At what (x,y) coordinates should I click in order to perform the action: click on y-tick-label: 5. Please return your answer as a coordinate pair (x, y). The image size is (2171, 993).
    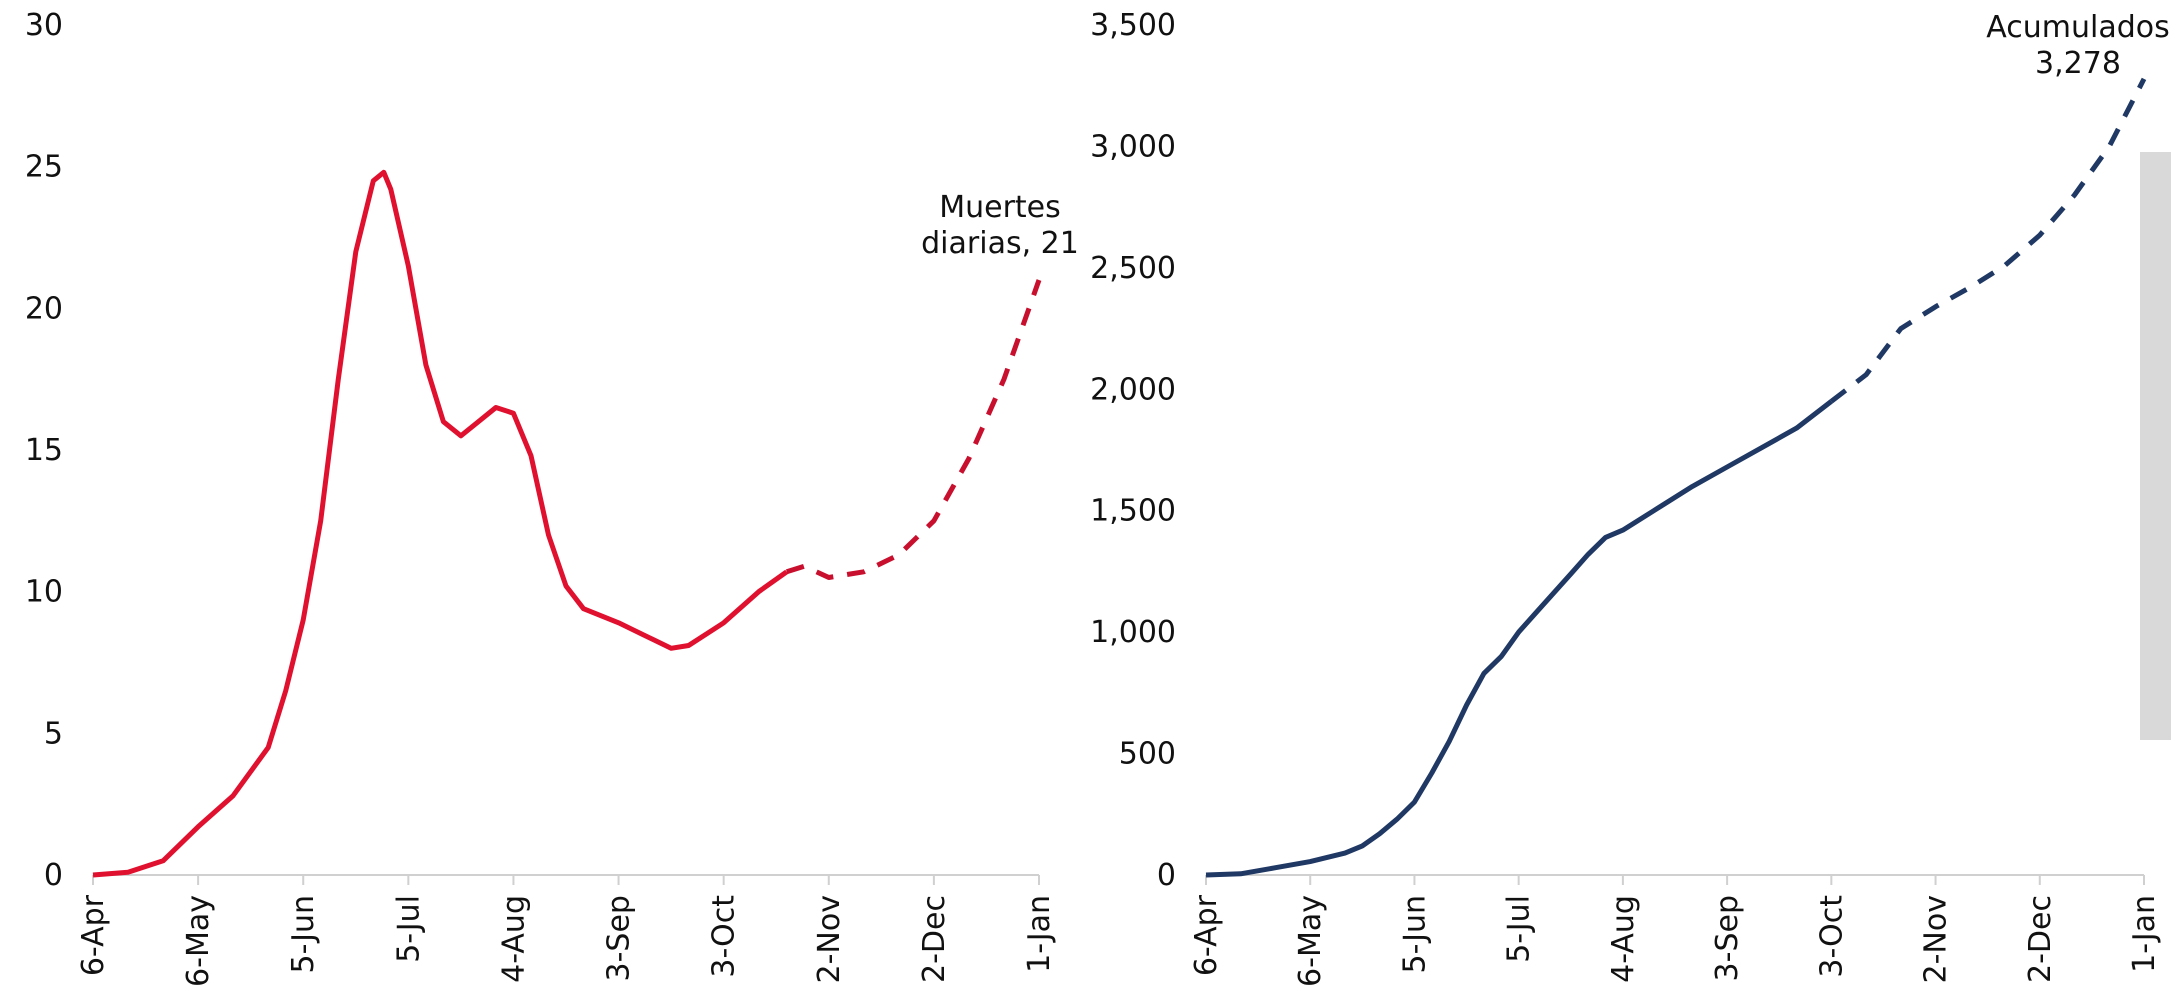
    Looking at the image, I should click on (53, 733).